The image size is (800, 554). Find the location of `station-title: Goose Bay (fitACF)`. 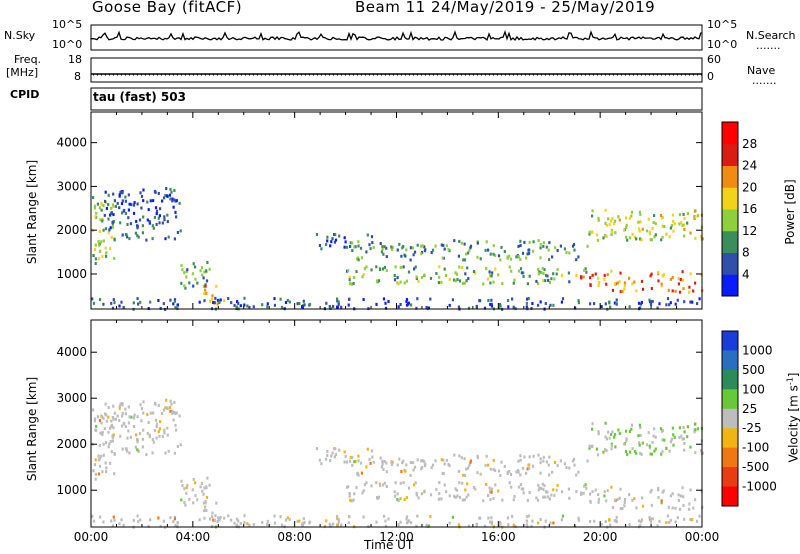

station-title: Goose Bay (fitACF) is located at coordinates (167, 8).